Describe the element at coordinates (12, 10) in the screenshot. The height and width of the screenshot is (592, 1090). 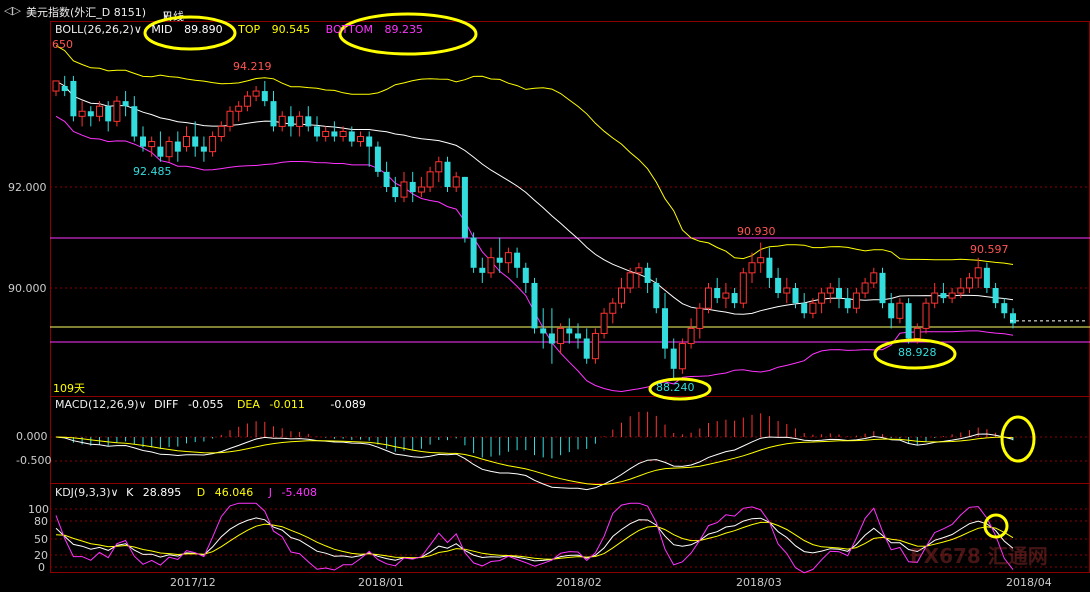
I see `nav-arrows-icon: ◁▷` at that location.